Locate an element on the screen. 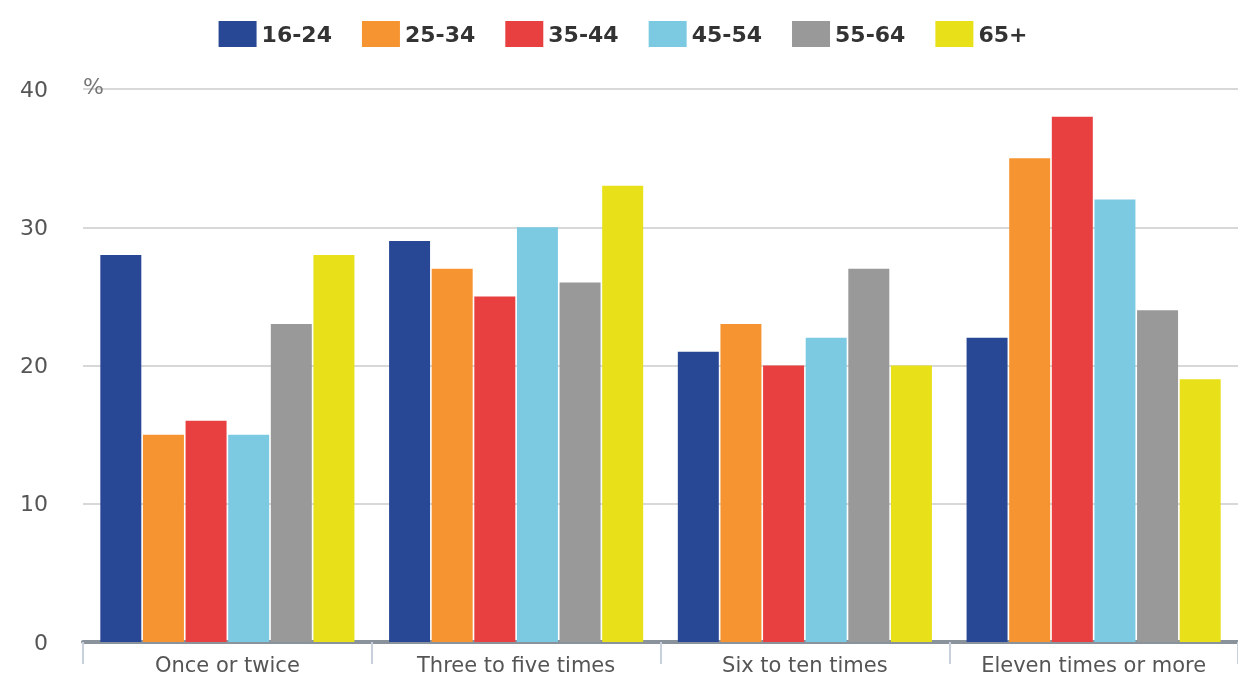 This screenshot has width=1246, height=693. legend-label: 45-54 is located at coordinates (727, 34).